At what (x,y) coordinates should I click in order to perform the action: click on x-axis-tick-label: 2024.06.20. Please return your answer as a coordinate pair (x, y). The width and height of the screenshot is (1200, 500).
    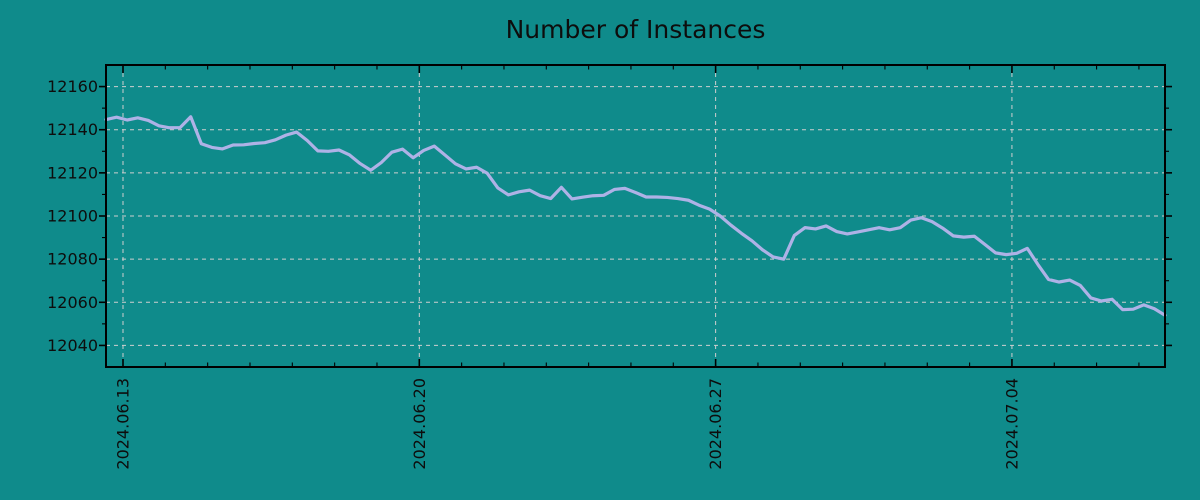
    Looking at the image, I should click on (419, 424).